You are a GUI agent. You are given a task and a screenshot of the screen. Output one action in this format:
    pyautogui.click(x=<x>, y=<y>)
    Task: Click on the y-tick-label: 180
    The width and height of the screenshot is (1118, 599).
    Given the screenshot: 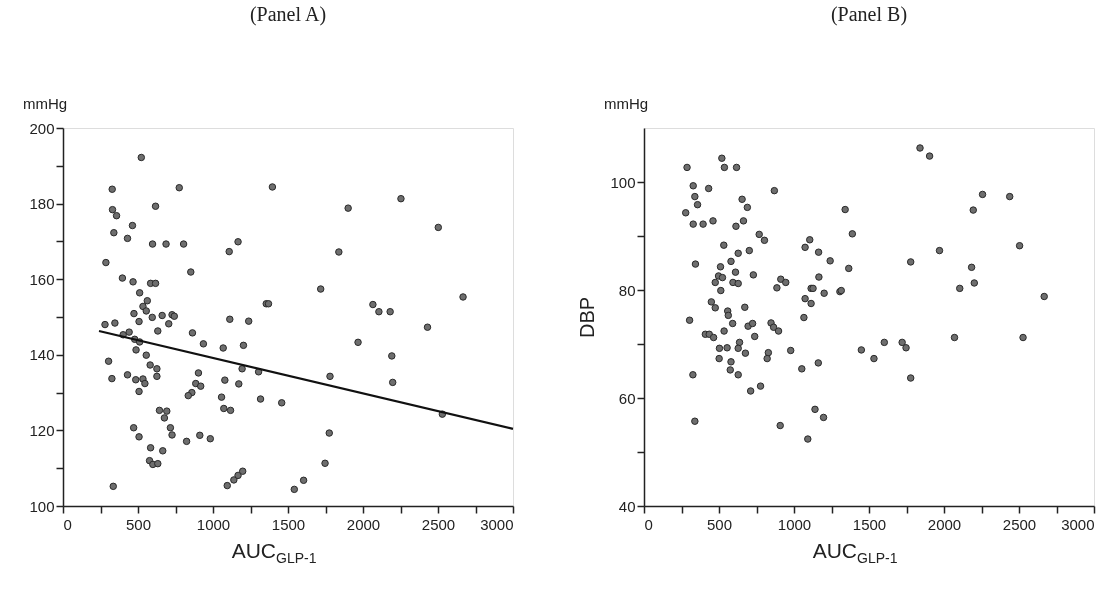 What is the action you would take?
    pyautogui.click(x=42, y=204)
    